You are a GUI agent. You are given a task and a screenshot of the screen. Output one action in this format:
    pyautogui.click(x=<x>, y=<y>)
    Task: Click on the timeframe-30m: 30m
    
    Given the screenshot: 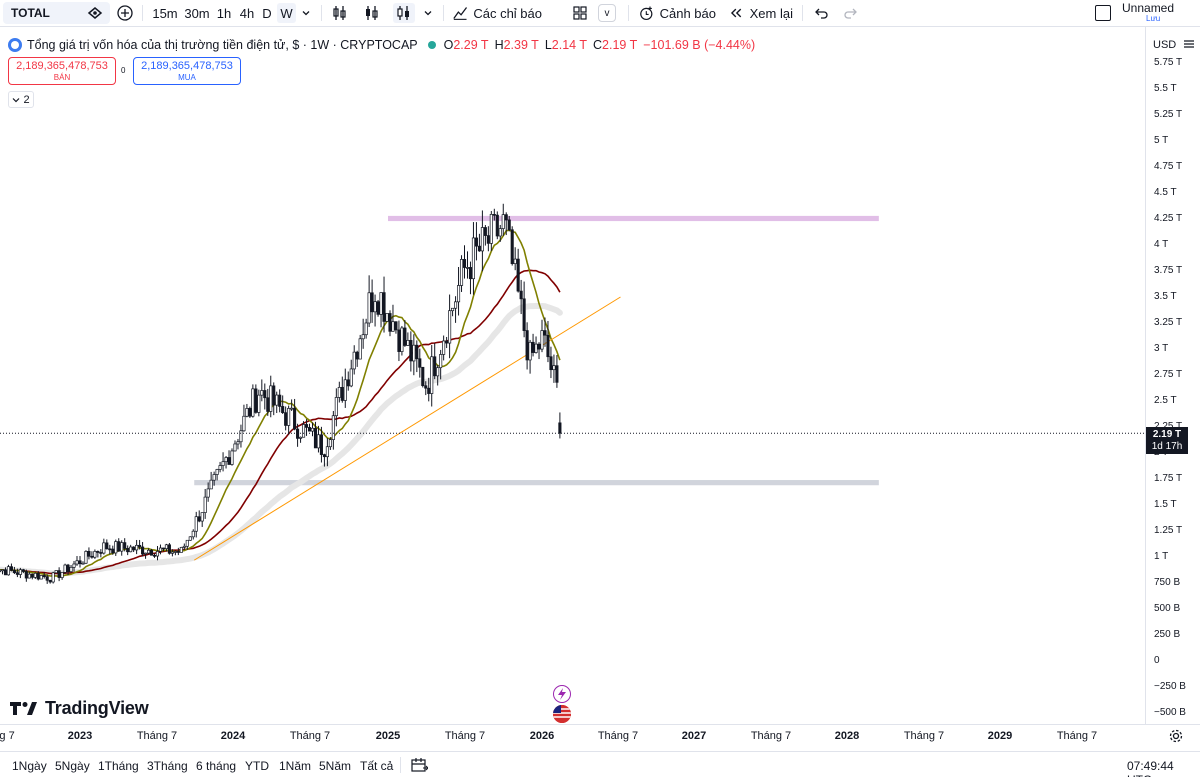 What is the action you would take?
    pyautogui.click(x=197, y=13)
    